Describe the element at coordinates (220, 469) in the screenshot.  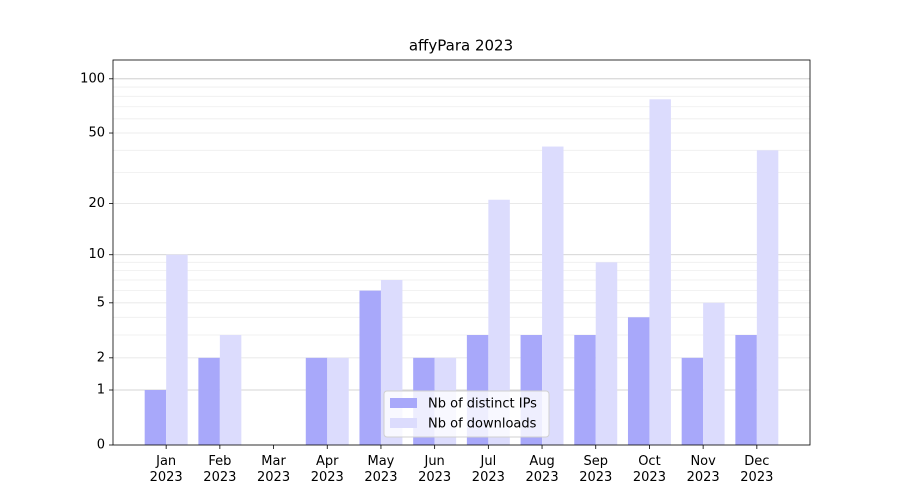
I see `x-tick-label: Feb 2023` at that location.